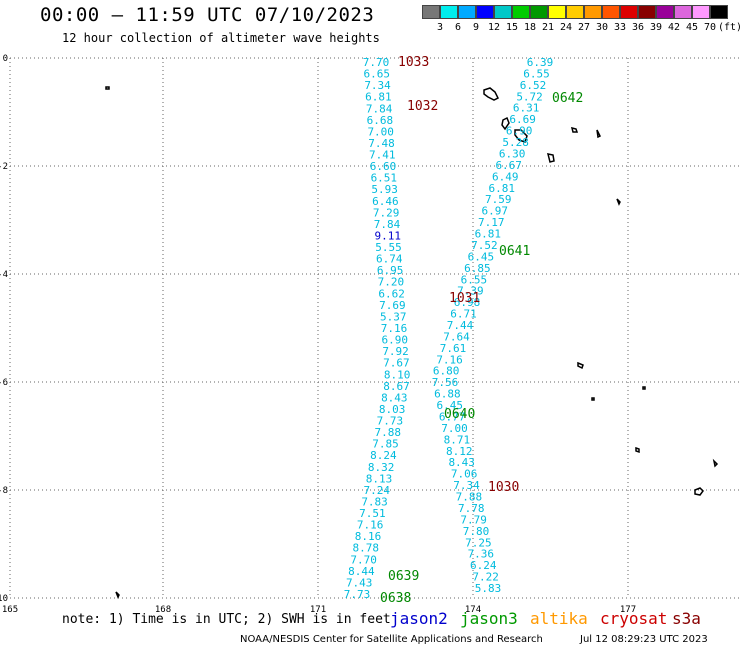  What do you see at coordinates (453, 348) in the screenshot?
I see `wave-height-value: 7.61` at bounding box center [453, 348].